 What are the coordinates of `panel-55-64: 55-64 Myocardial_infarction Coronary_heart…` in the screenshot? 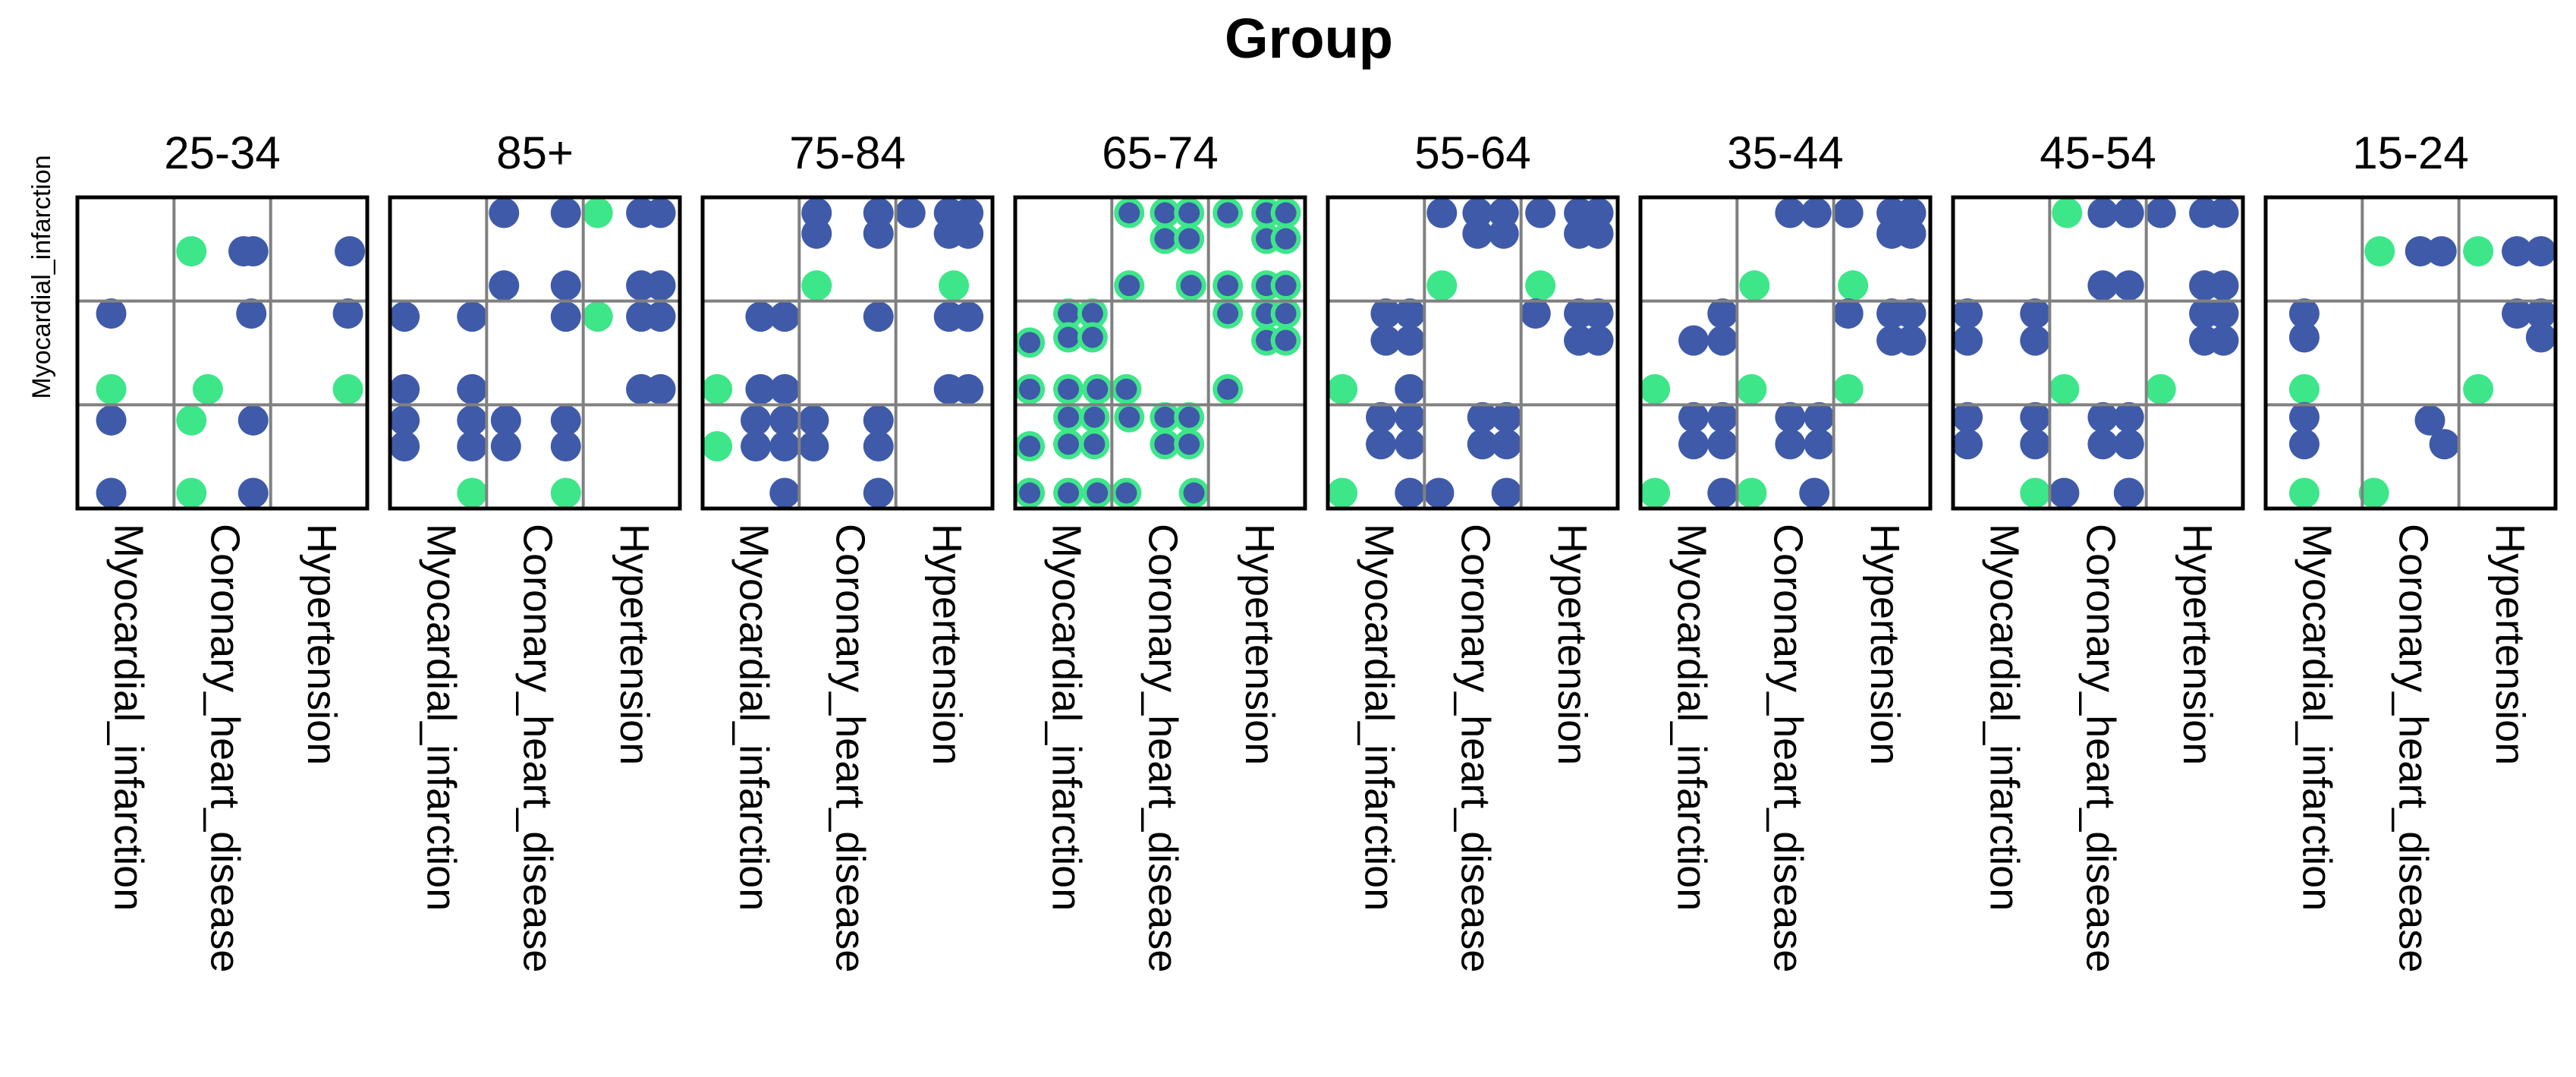 It's located at (1473, 550).